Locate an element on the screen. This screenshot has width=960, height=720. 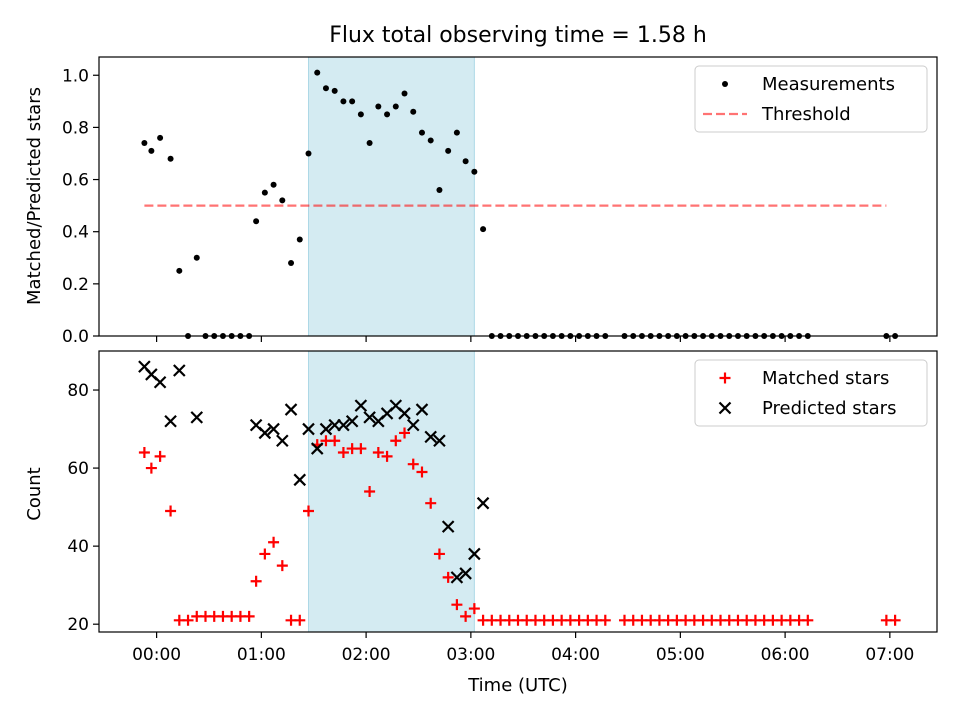
bottom-y-tick-label: 40 is located at coordinates (78, 547).